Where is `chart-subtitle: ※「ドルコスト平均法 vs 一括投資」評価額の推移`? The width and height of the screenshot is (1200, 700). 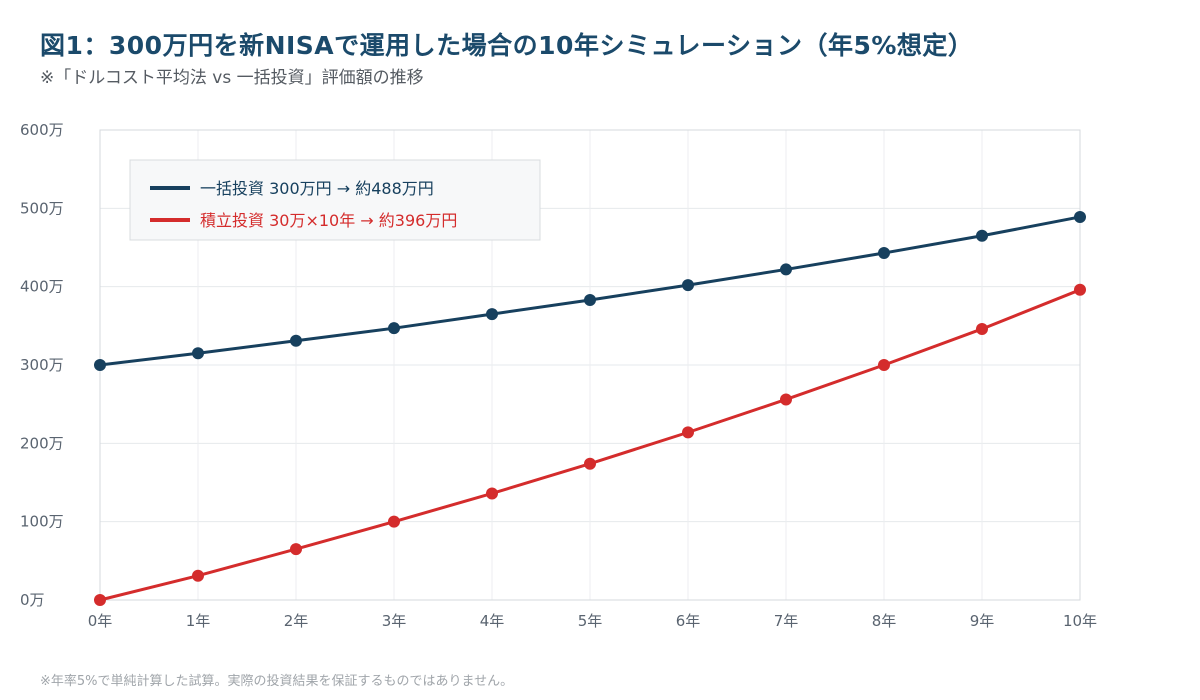
chart-subtitle: ※「ドルコスト平均法 vs 一括投資」評価額の推移 is located at coordinates (232, 78).